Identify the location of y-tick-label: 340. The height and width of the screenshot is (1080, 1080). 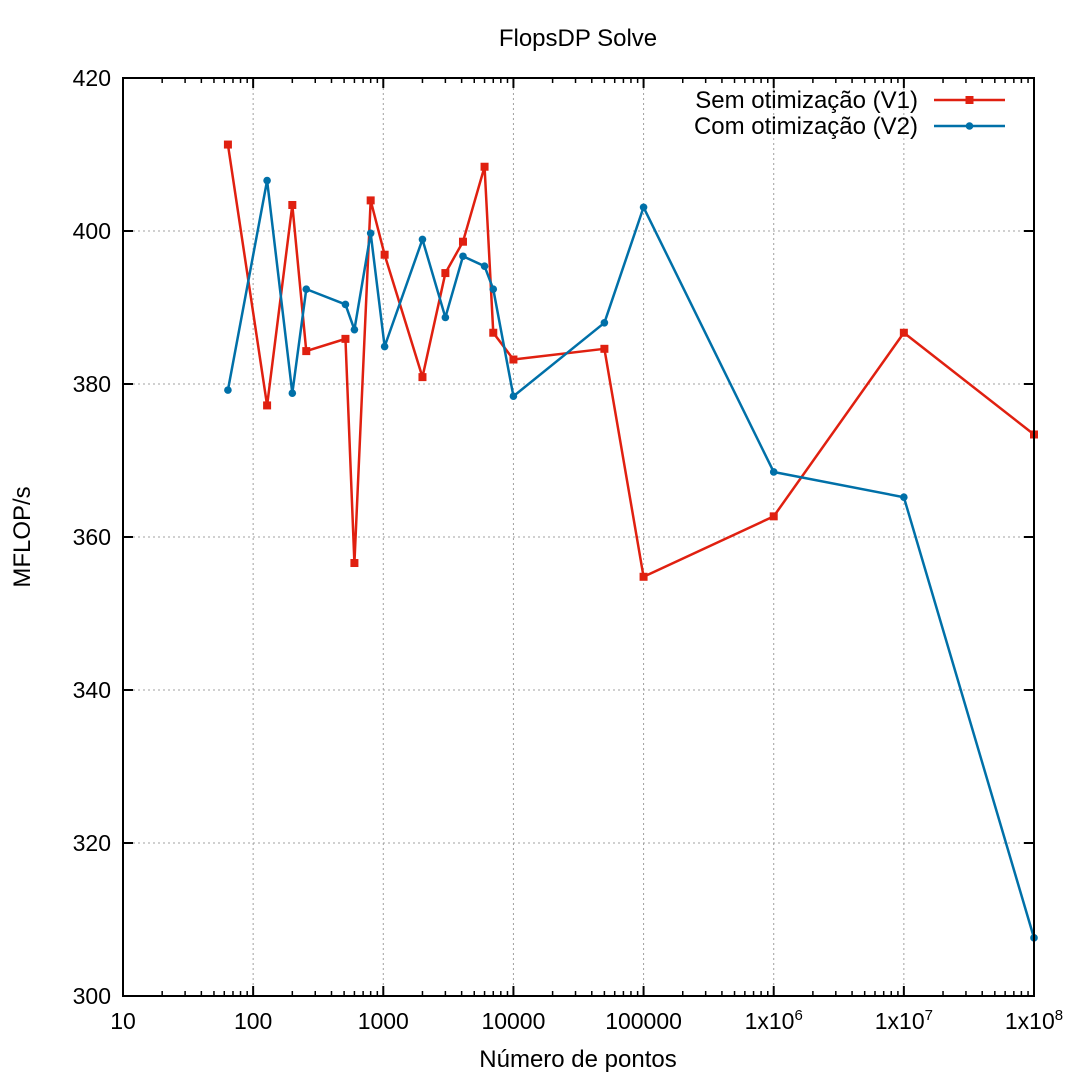
(92, 690).